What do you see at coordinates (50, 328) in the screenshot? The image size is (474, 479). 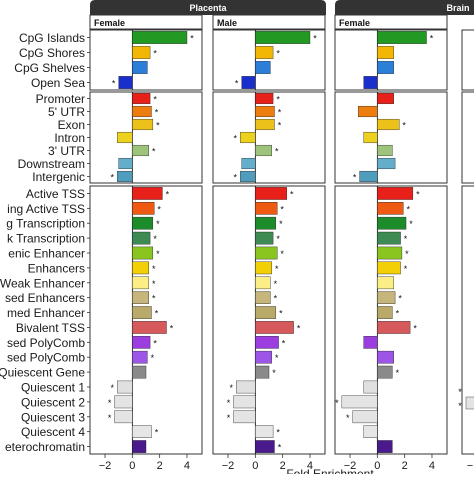 I see `category-label: Bivalent TSS` at bounding box center [50, 328].